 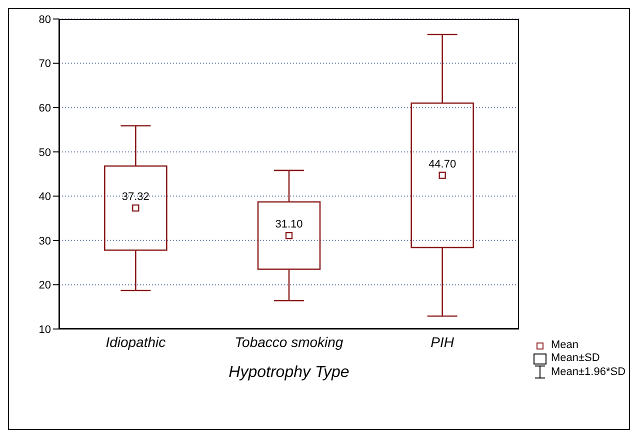 What do you see at coordinates (44, 152) in the screenshot?
I see `y-tick-label: 50` at bounding box center [44, 152].